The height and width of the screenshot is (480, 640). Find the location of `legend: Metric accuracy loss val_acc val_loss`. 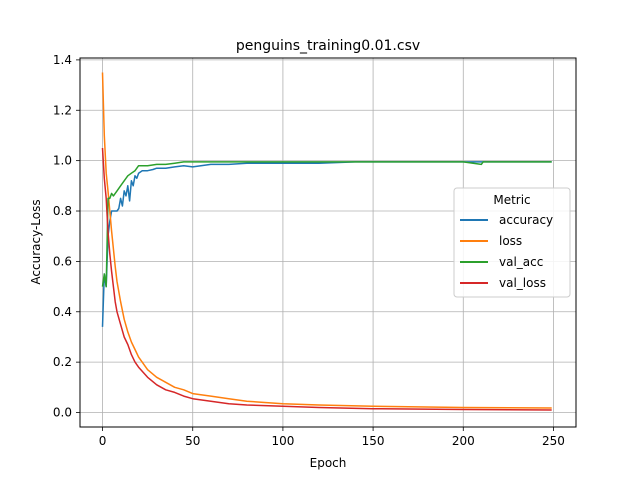

legend: Metric accuracy loss val_acc val_loss is located at coordinates (512, 242).